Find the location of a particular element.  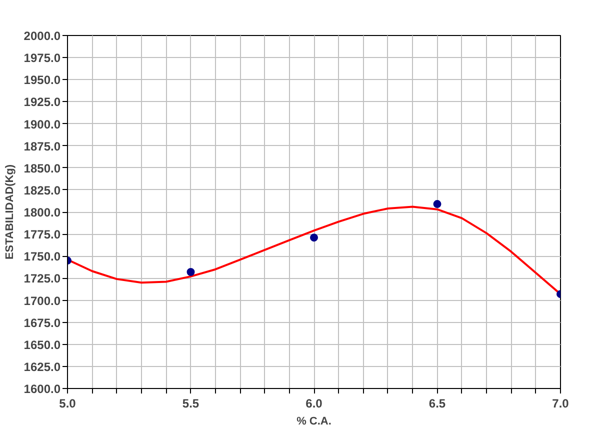

y-tick-label: 1675.0 is located at coordinates (42, 323).